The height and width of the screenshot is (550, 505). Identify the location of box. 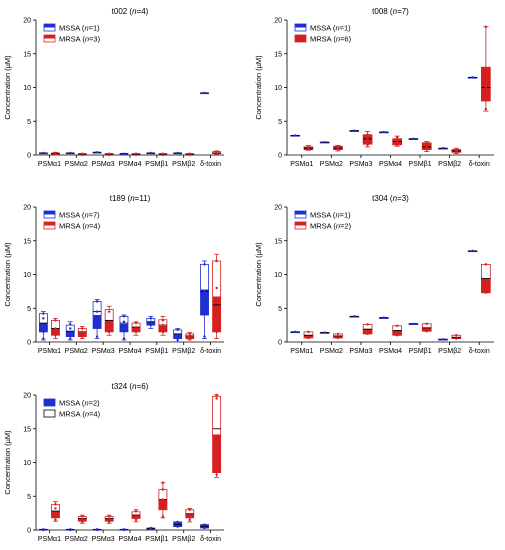
(486, 84).